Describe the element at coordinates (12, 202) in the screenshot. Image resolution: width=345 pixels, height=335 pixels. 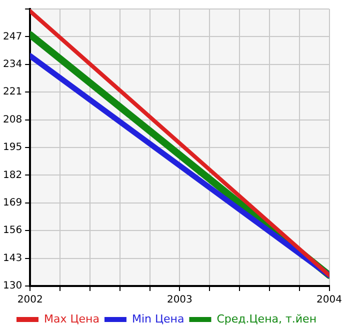
I see `y-tick-label: 169` at that location.